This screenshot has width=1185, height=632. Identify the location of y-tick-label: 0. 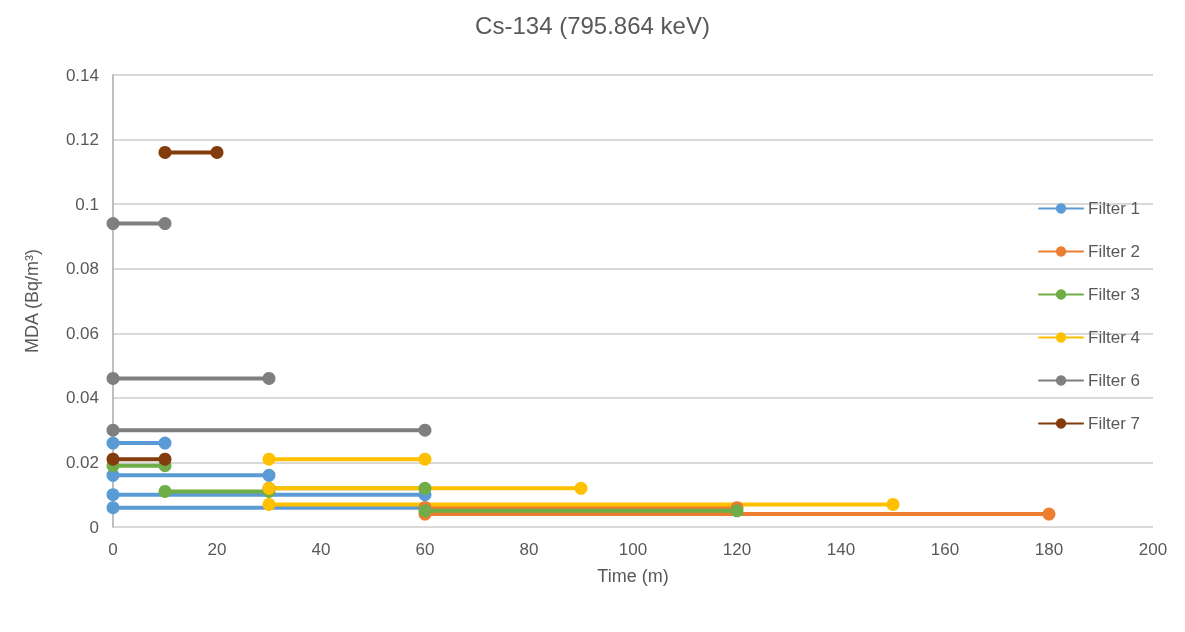
(94, 527).